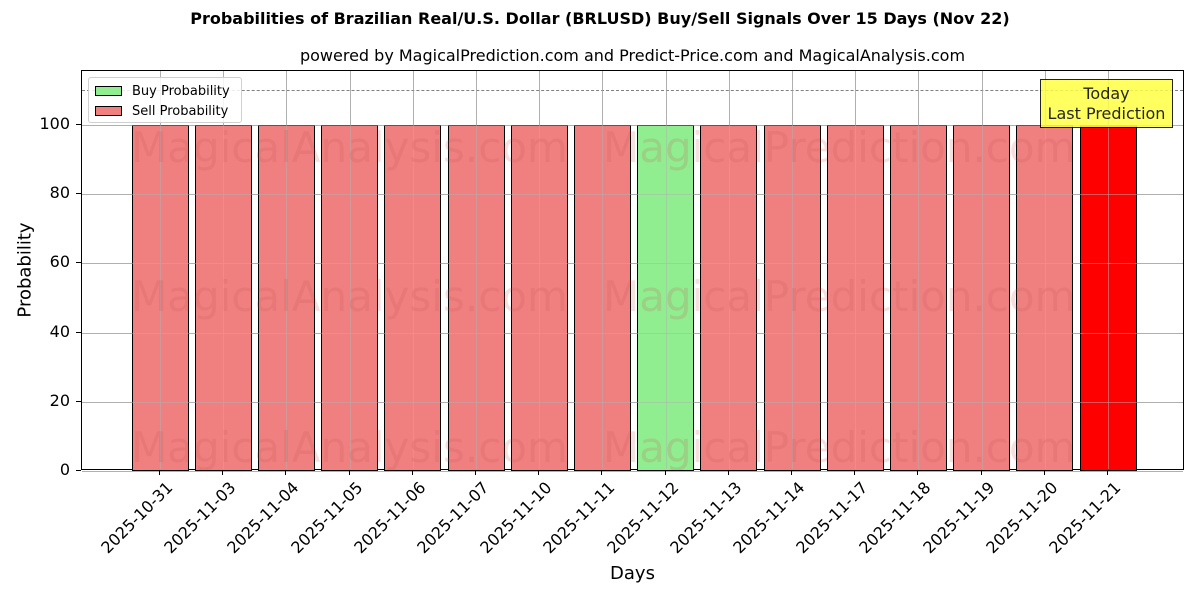 This screenshot has height=600, width=1200. What do you see at coordinates (180, 111) in the screenshot?
I see `legend-sell-label: Sell Probability` at bounding box center [180, 111].